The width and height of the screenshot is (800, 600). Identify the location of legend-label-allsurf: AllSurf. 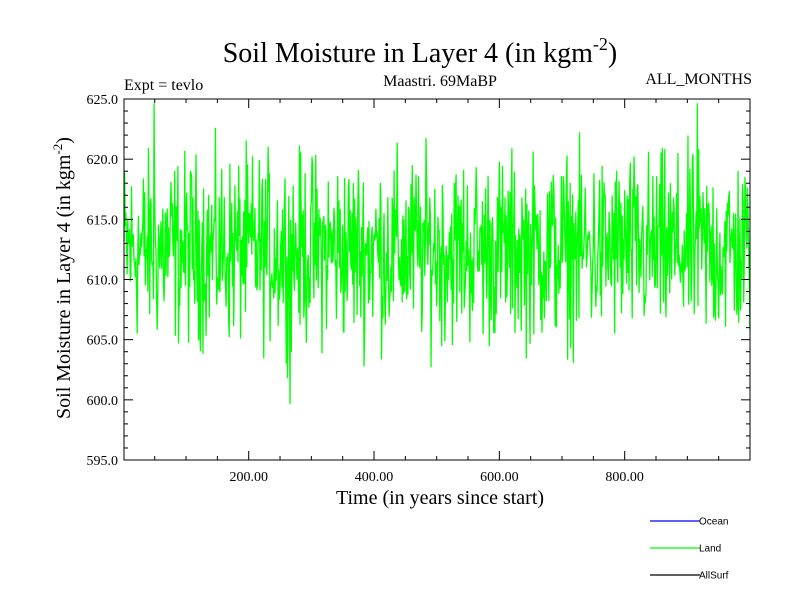
(714, 576).